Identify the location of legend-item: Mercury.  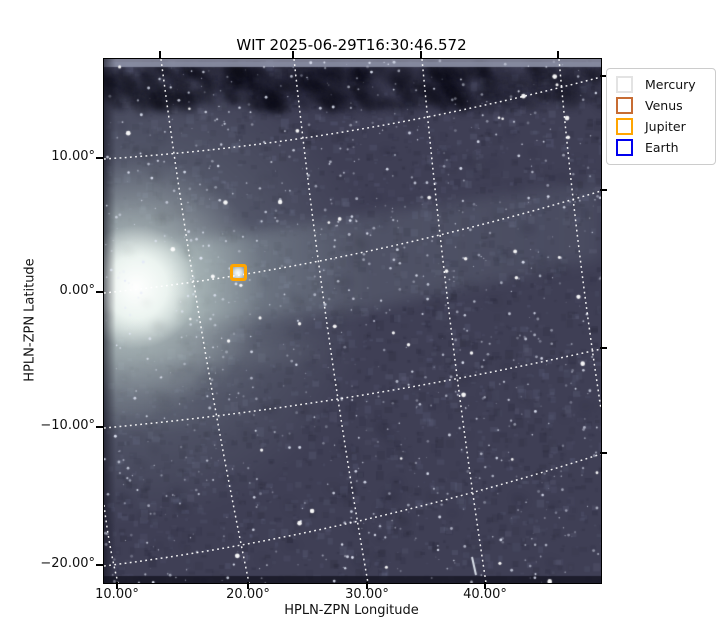
(661, 84).